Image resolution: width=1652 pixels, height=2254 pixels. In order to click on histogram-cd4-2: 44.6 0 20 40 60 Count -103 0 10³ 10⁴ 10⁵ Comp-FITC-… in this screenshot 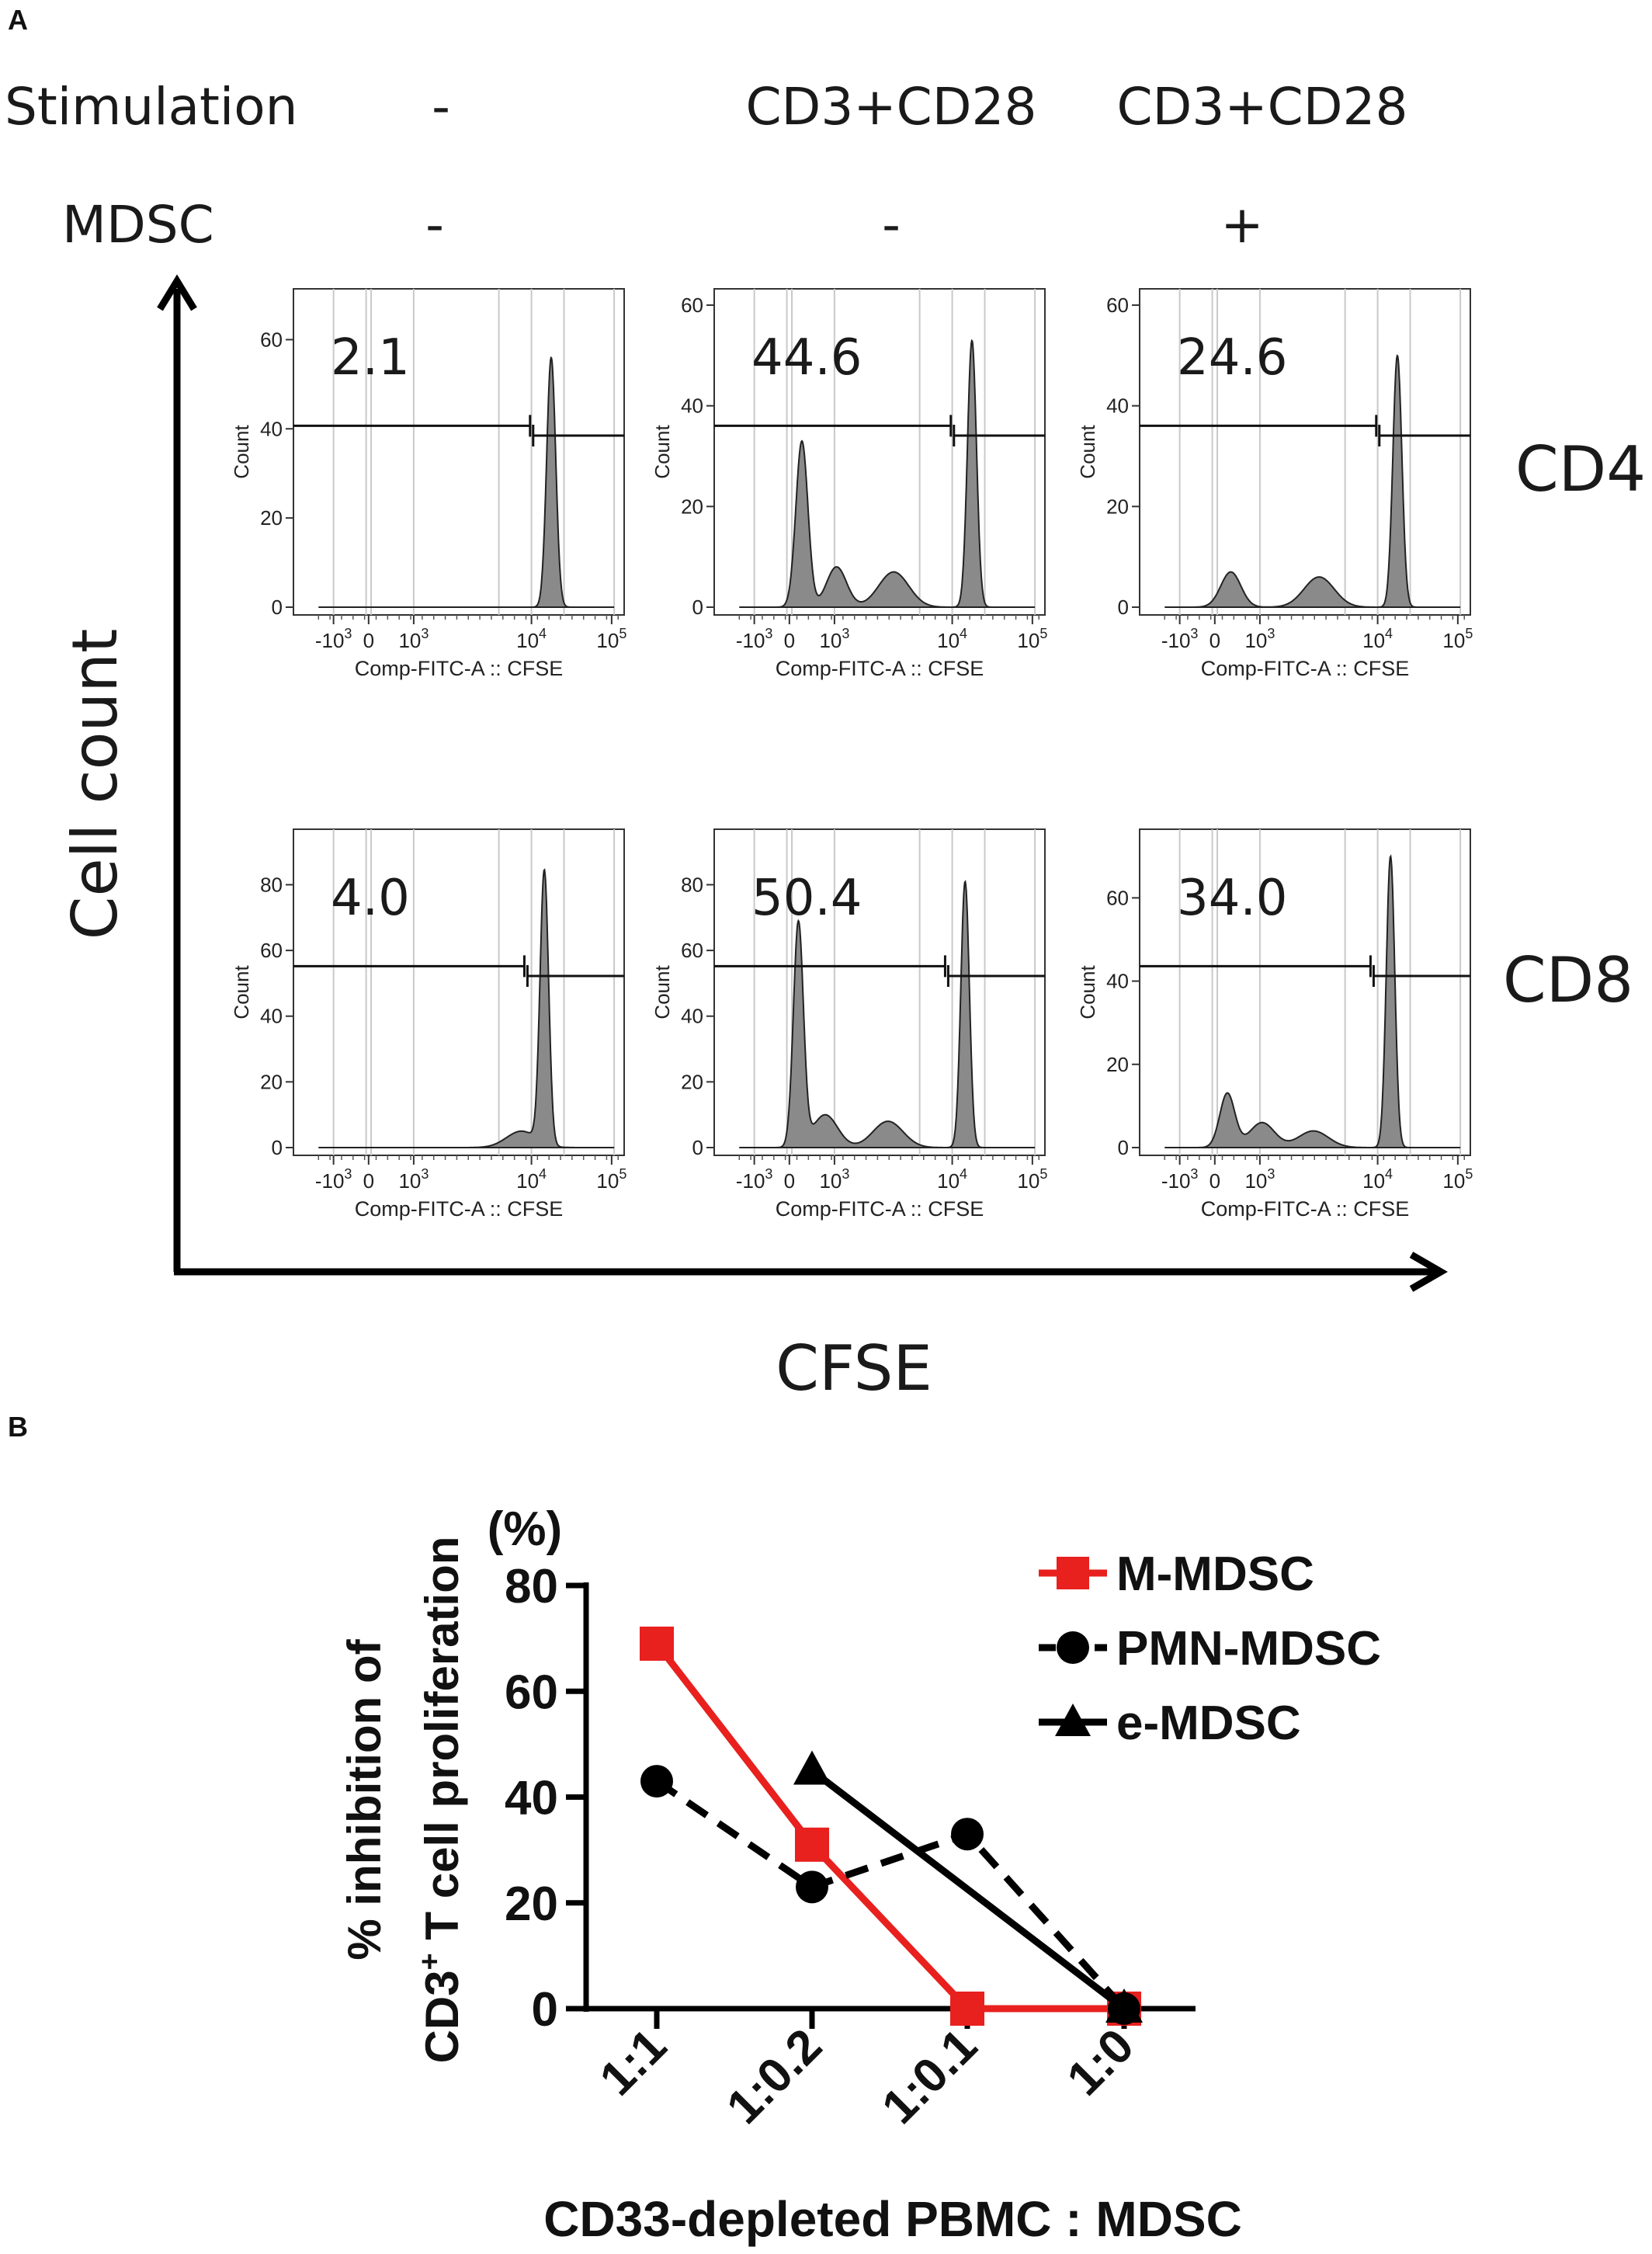, I will do `click(849, 484)`.